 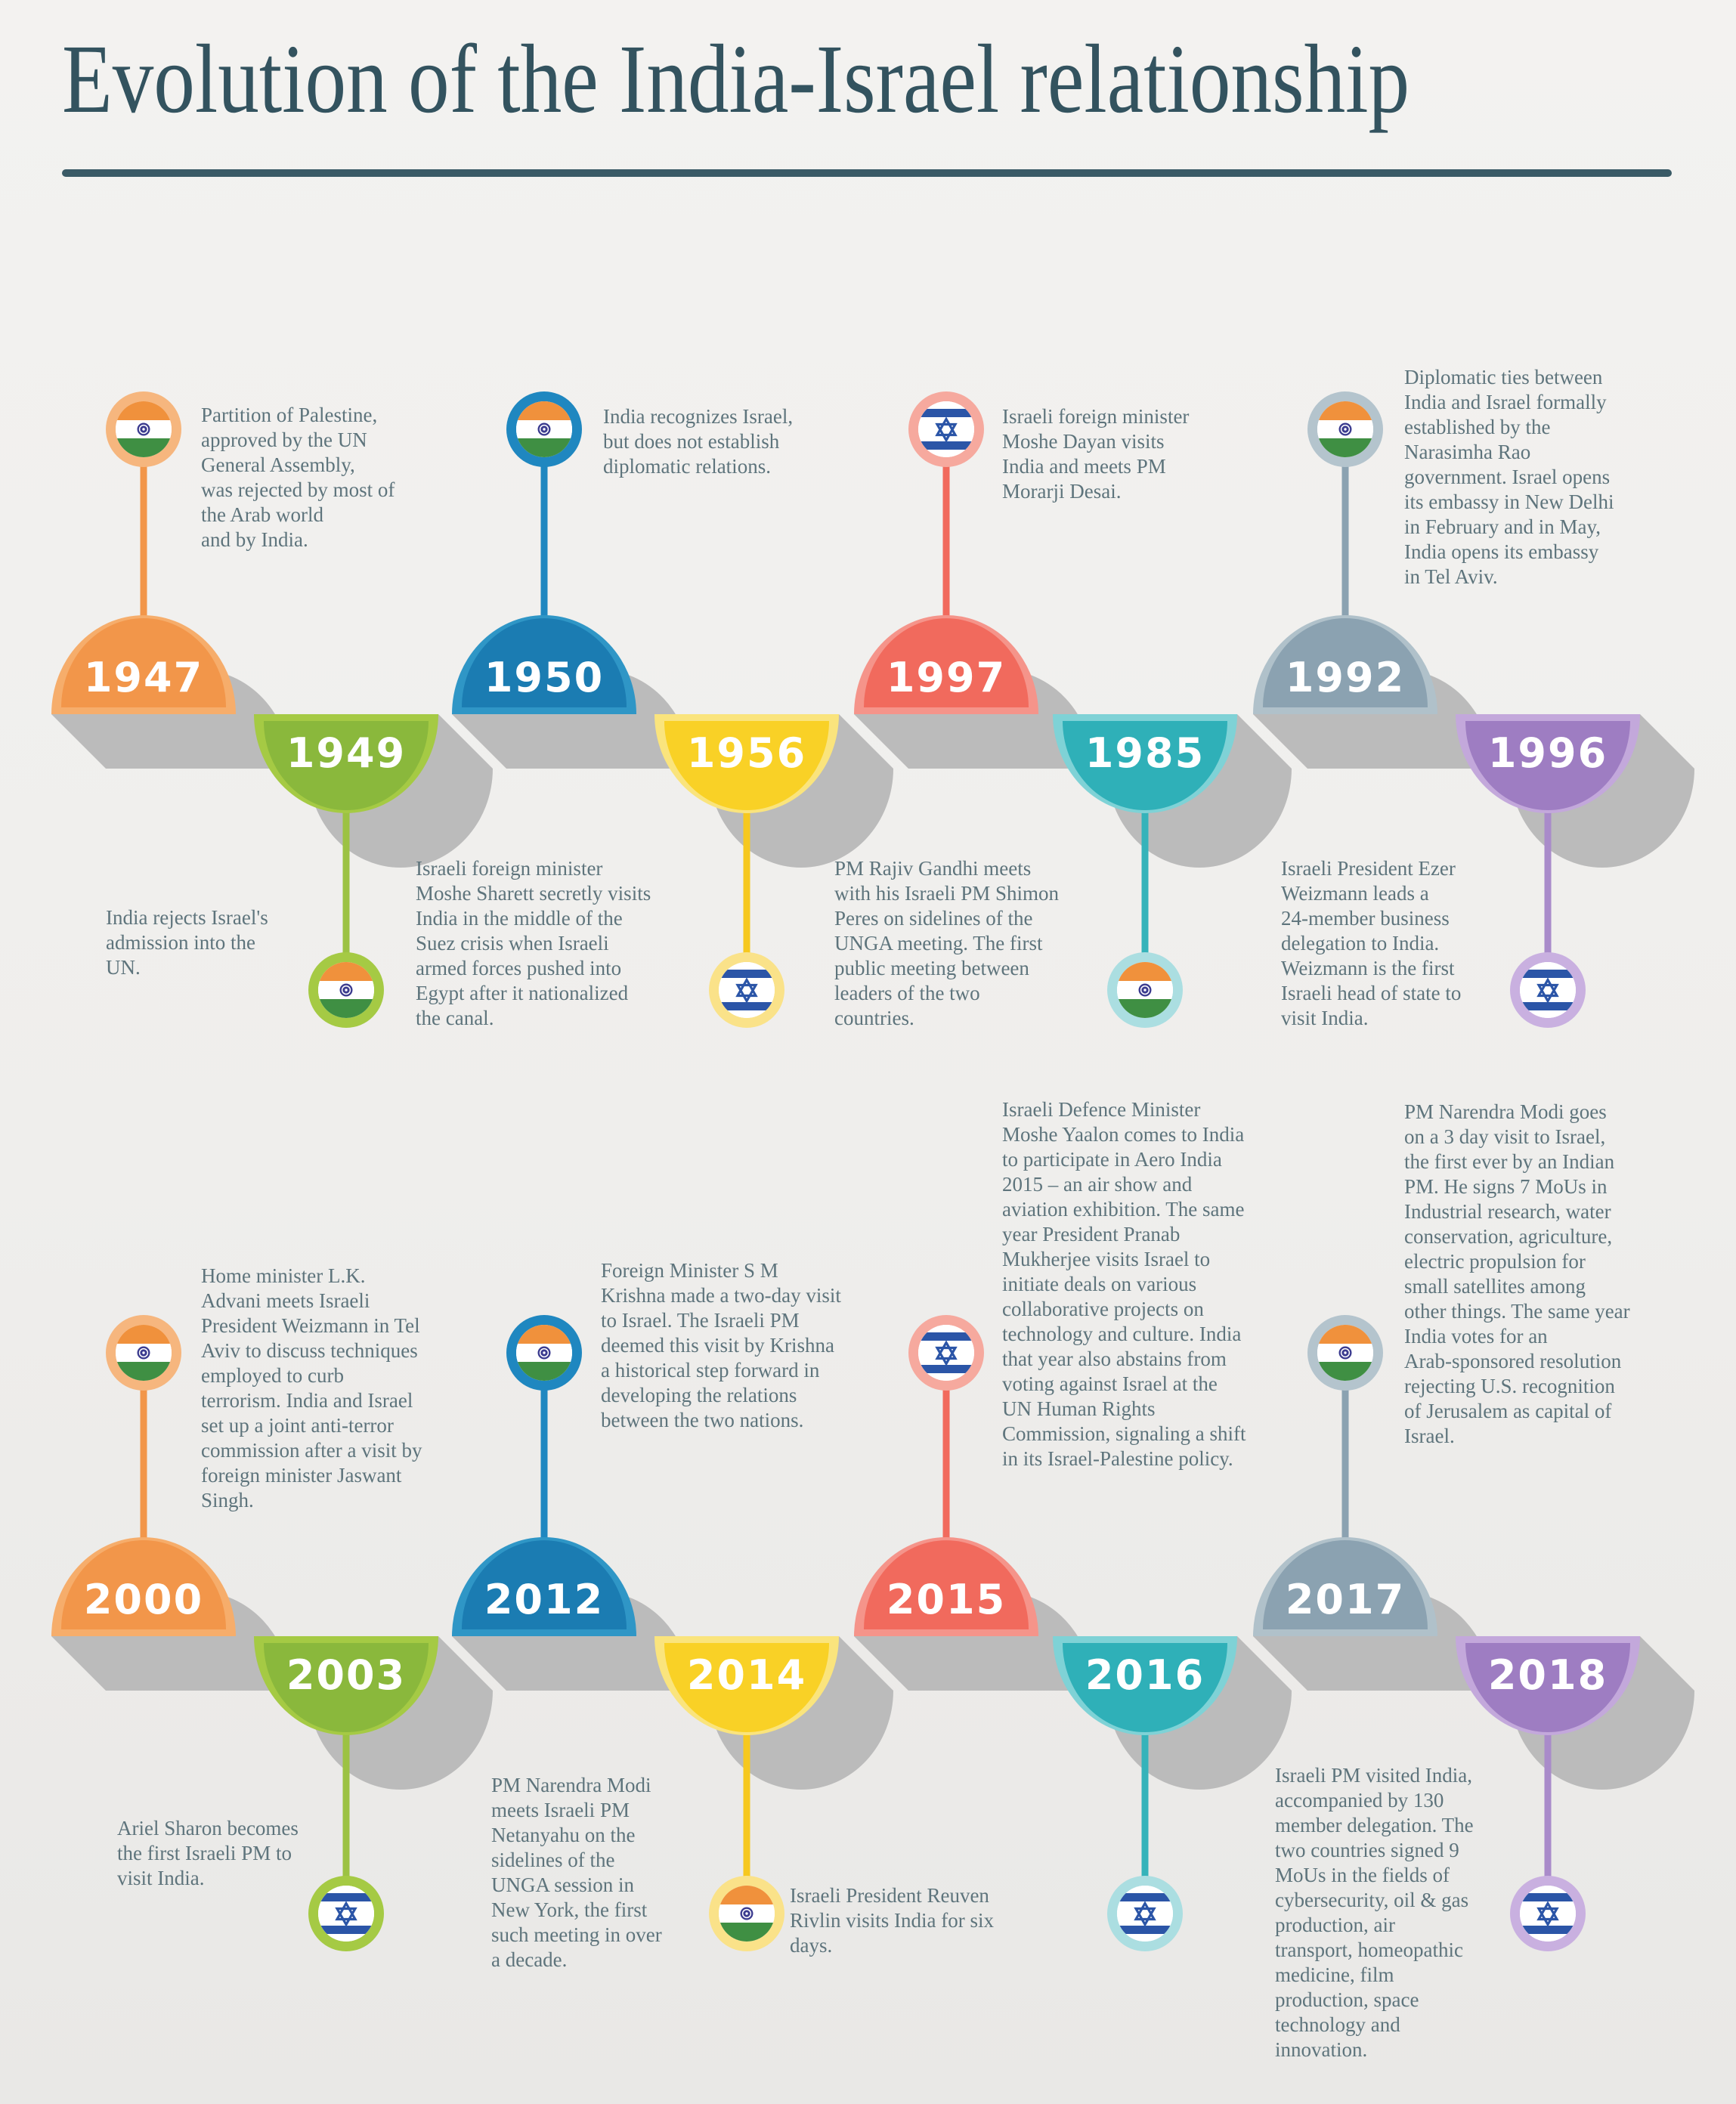 I want to click on year-label-2015: 2015, so click(x=946, y=1599).